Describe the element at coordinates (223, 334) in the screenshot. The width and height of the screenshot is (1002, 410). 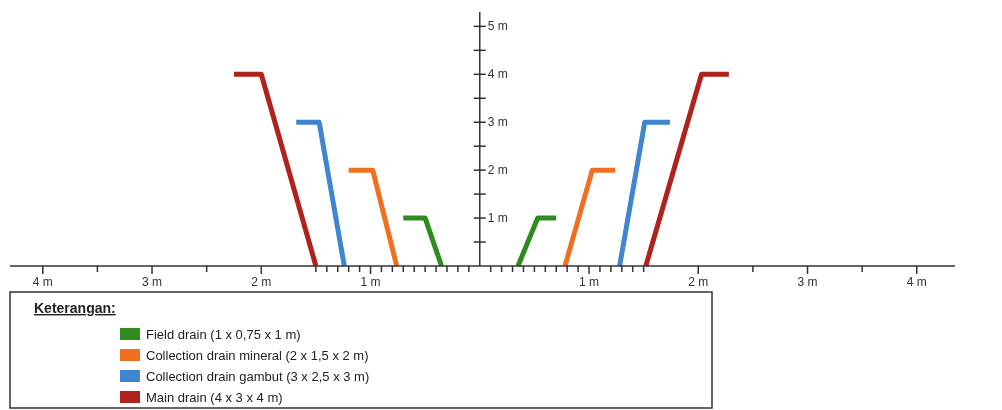
I see `legend-label: Field drain (1 x 0,75 x 1 m)` at that location.